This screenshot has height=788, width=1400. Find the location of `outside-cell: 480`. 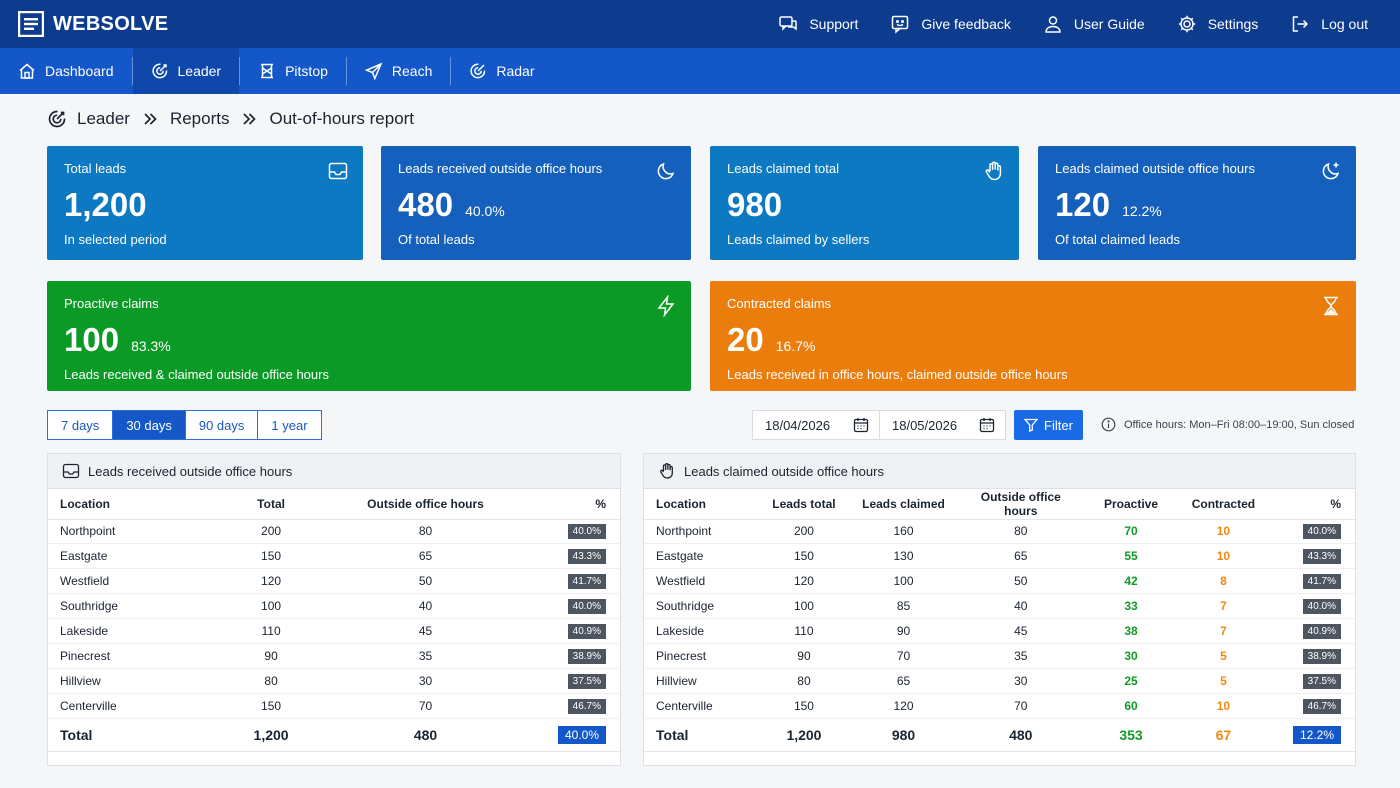

outside-cell: 480 is located at coordinates (1020, 734).